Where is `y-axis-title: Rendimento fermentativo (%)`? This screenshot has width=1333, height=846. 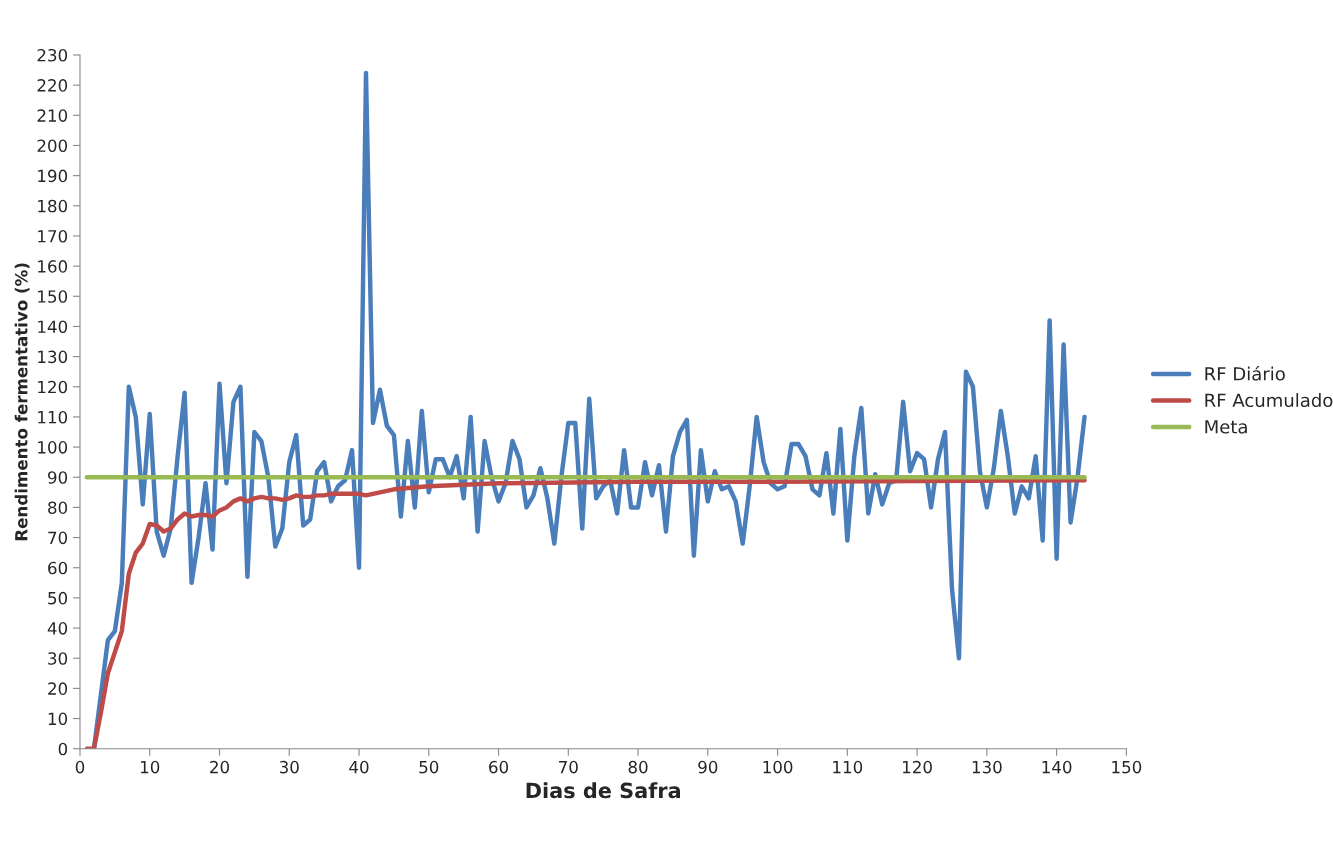
y-axis-title: Rendimento fermentativo (%) is located at coordinates (22, 402).